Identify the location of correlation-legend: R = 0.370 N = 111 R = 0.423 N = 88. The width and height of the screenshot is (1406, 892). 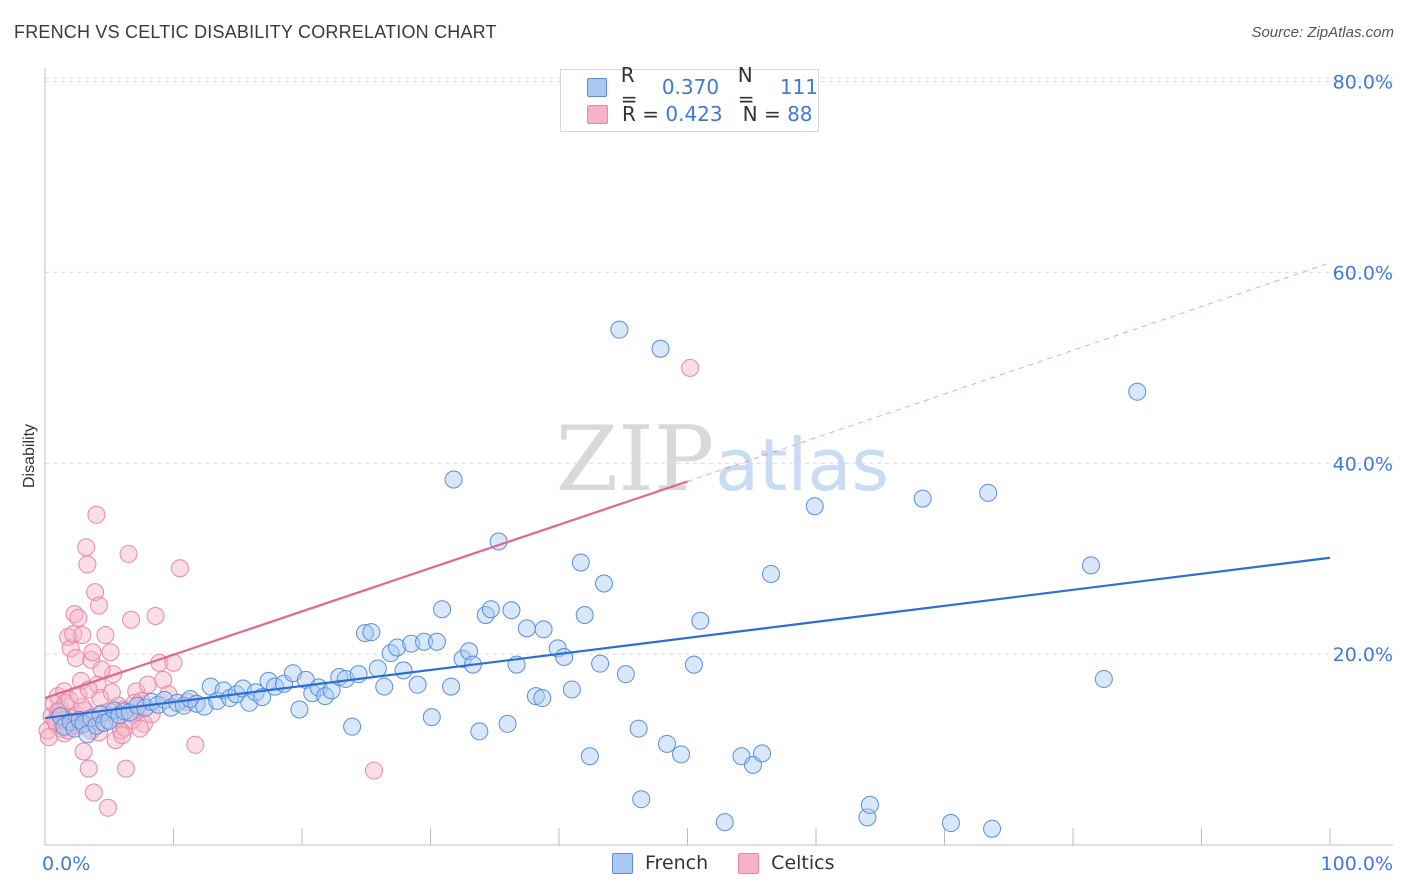
(689, 97).